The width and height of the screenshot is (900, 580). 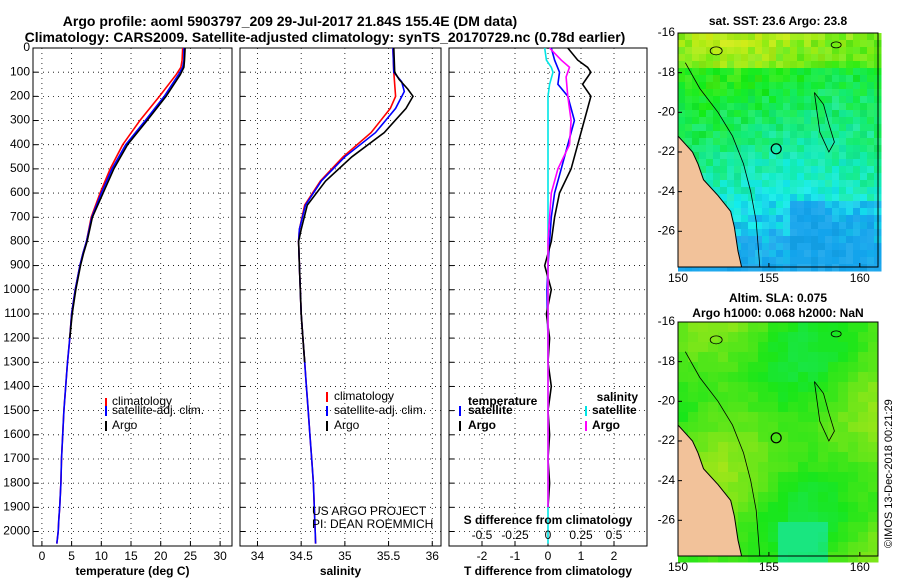 What do you see at coordinates (667, 191) in the screenshot?
I see `lat-tick-label: -24` at bounding box center [667, 191].